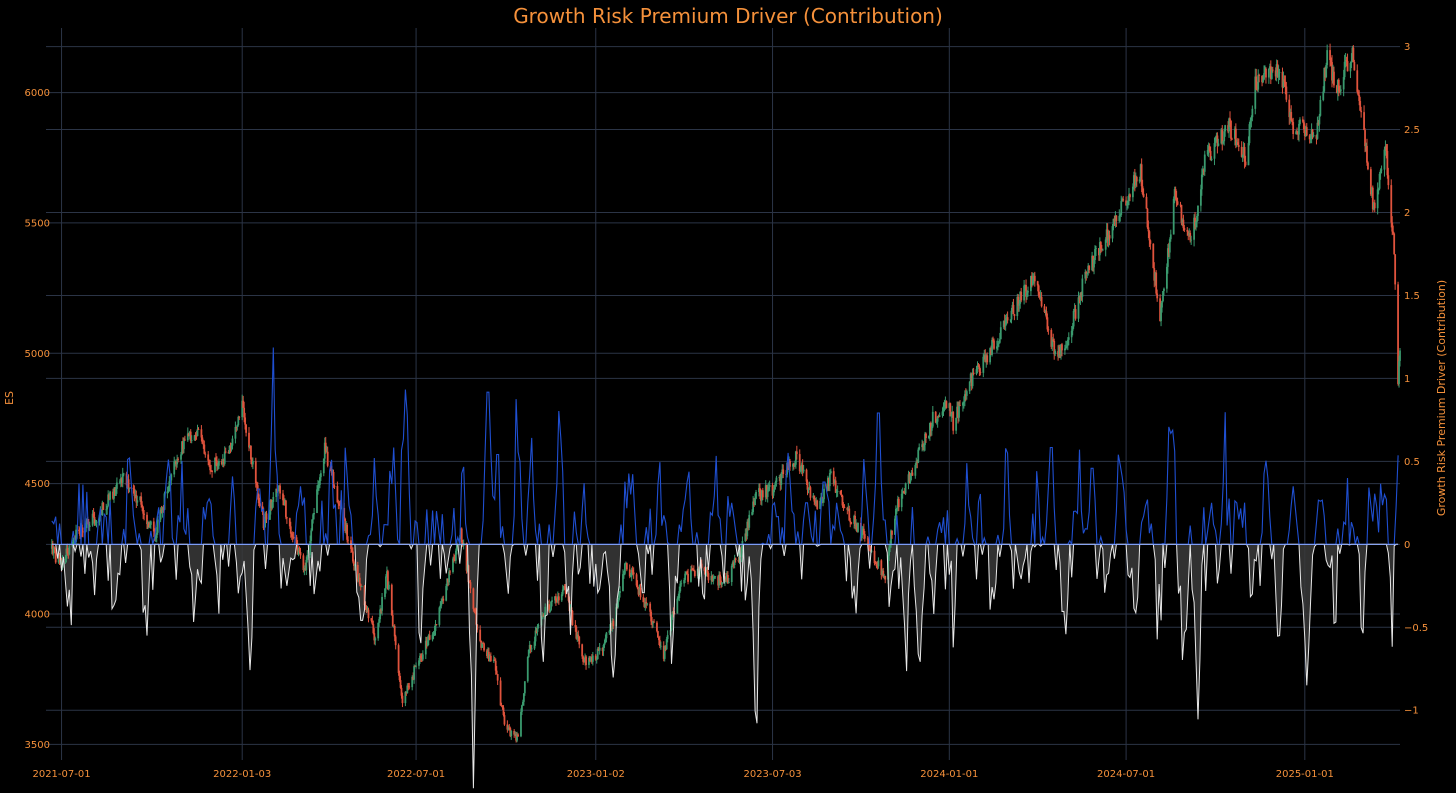  I want to click on left-axis-title: ES, so click(9, 398).